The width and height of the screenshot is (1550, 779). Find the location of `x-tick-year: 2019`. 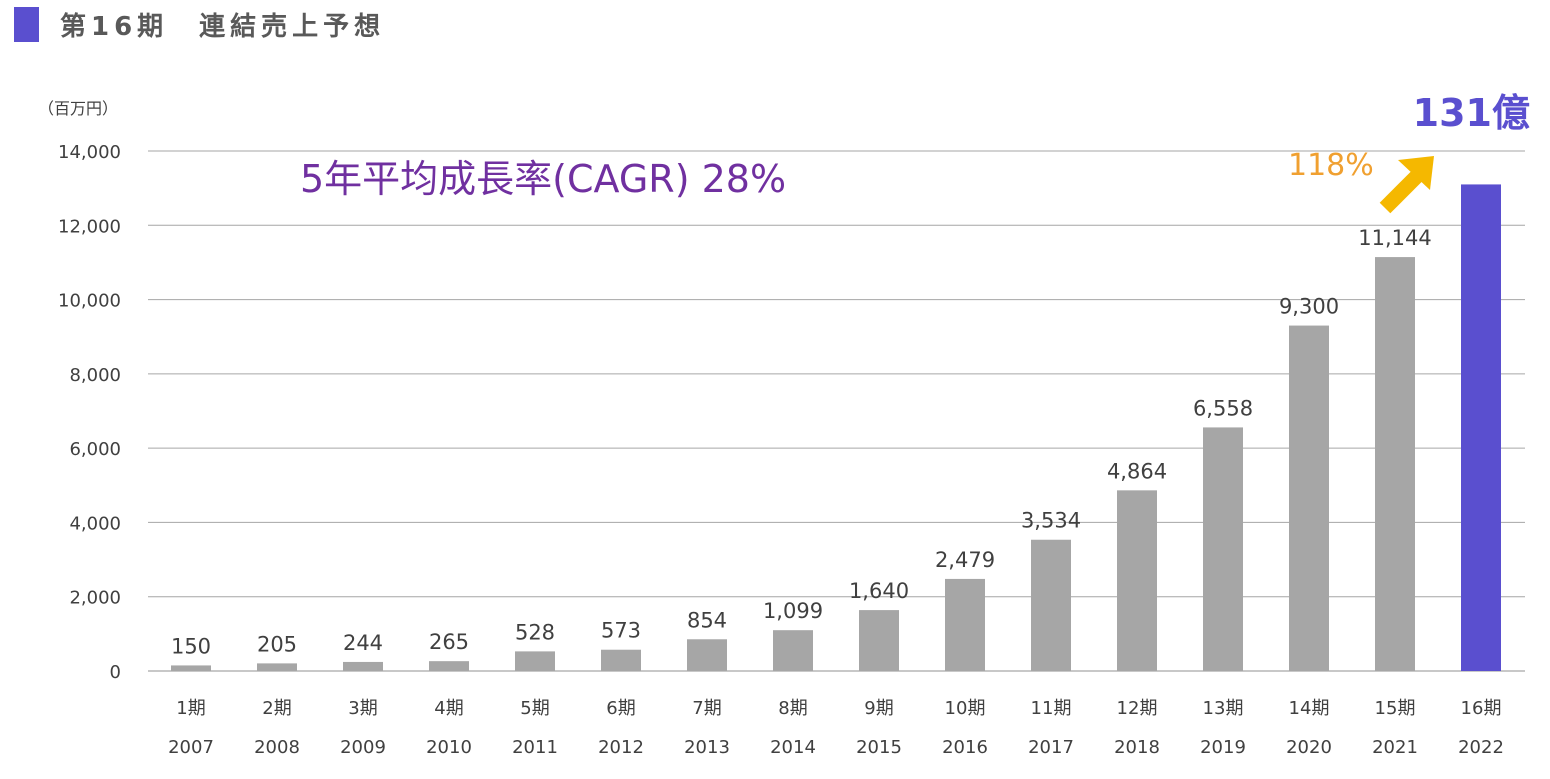

x-tick-year: 2019 is located at coordinates (1223, 747).